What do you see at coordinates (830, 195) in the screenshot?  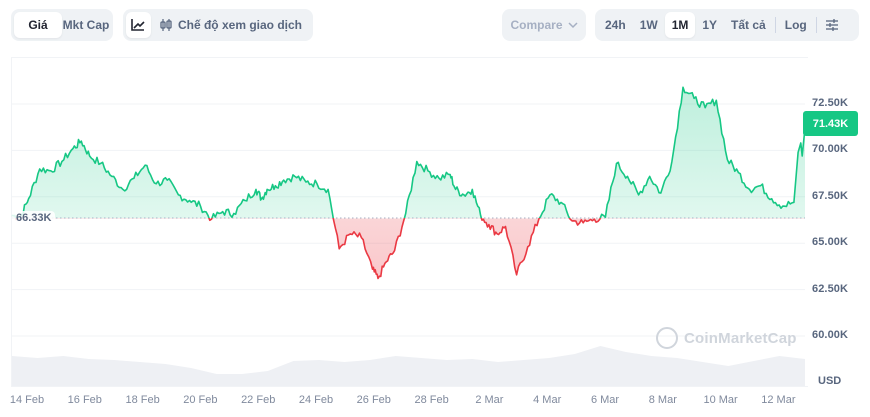 I see `y-tick-label: 67.50K` at bounding box center [830, 195].